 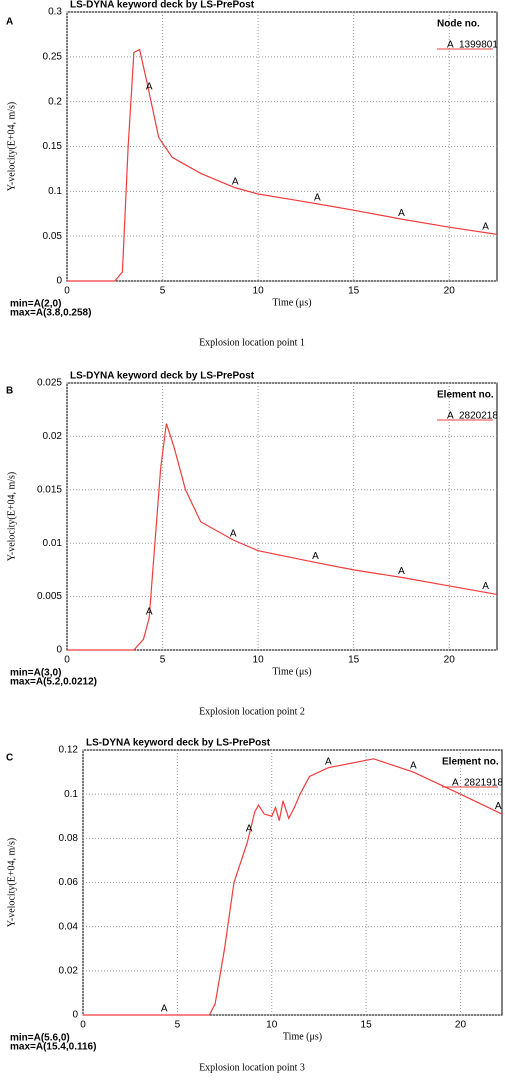 I want to click on y-tick-label: 0.005, so click(x=49, y=596).